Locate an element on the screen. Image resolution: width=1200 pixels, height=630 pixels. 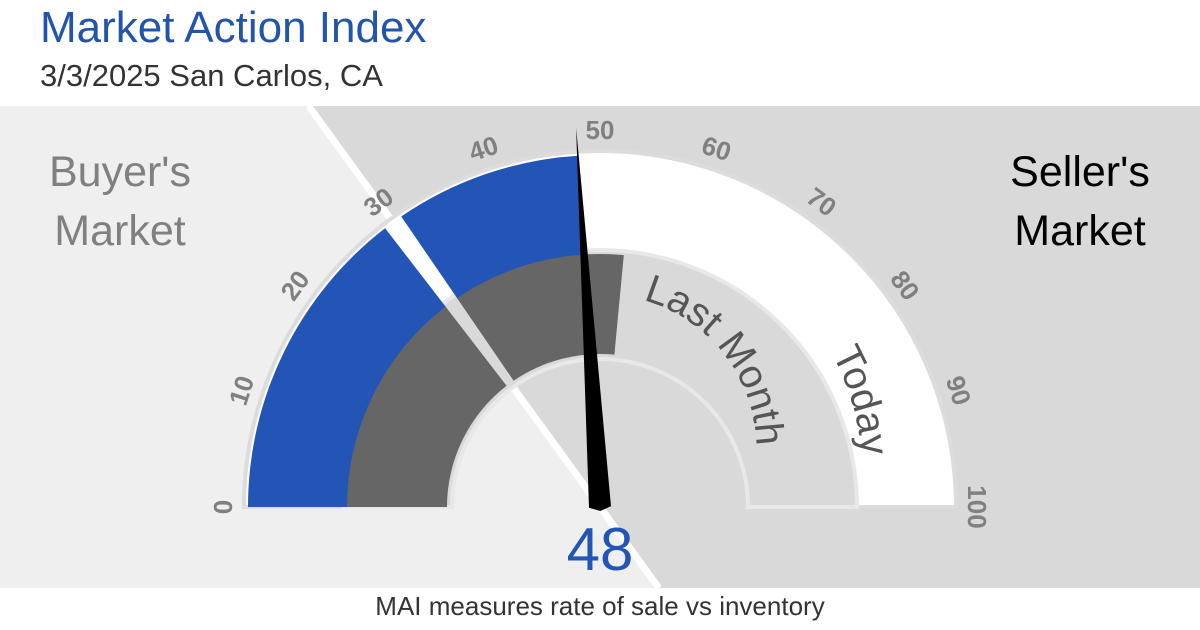
buyer-market-label: Market is located at coordinates (119, 231).